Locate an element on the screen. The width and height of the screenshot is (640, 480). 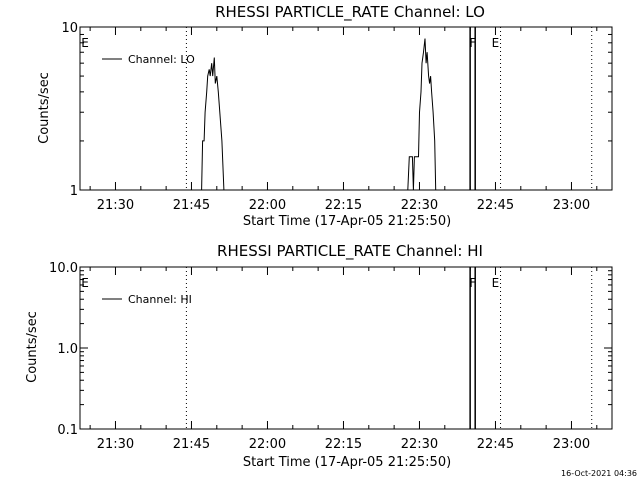
hi-y-tick-label-1: 1.0 is located at coordinates (67, 349).